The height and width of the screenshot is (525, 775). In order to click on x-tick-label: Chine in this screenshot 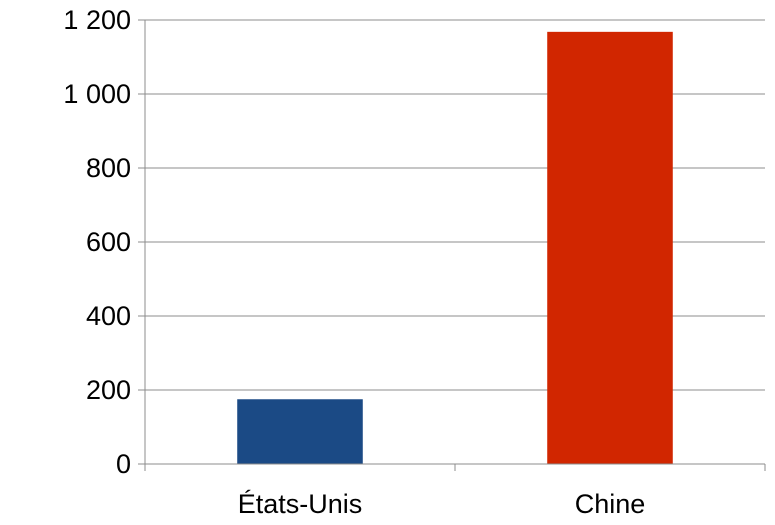, I will do `click(610, 504)`.